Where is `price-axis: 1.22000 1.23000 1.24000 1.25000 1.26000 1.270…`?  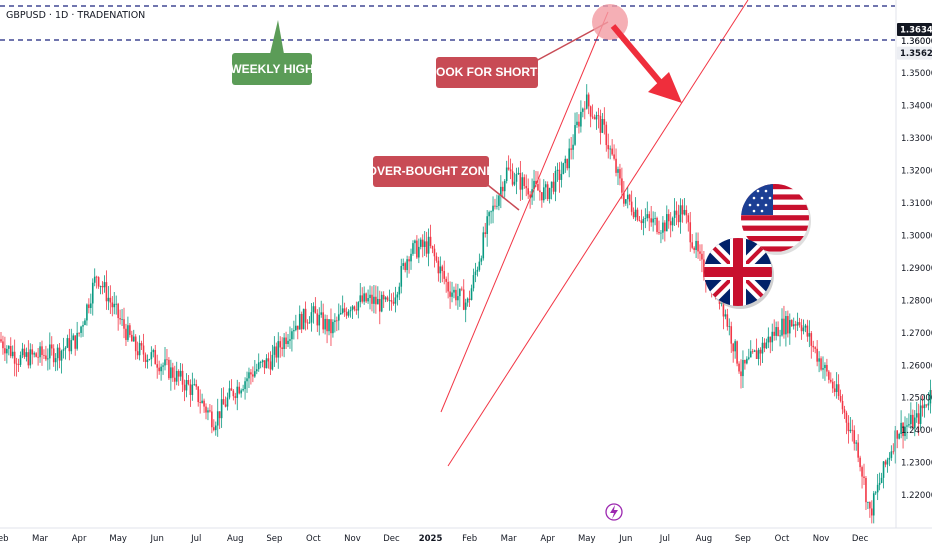
price-axis: 1.22000 1.23000 1.24000 1.25000 1.26000 1.270… is located at coordinates (914, 250).